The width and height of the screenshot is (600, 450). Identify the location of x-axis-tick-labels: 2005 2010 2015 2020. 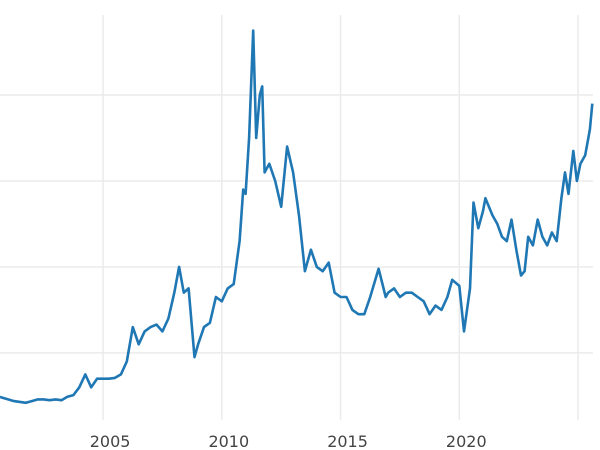
(288, 441).